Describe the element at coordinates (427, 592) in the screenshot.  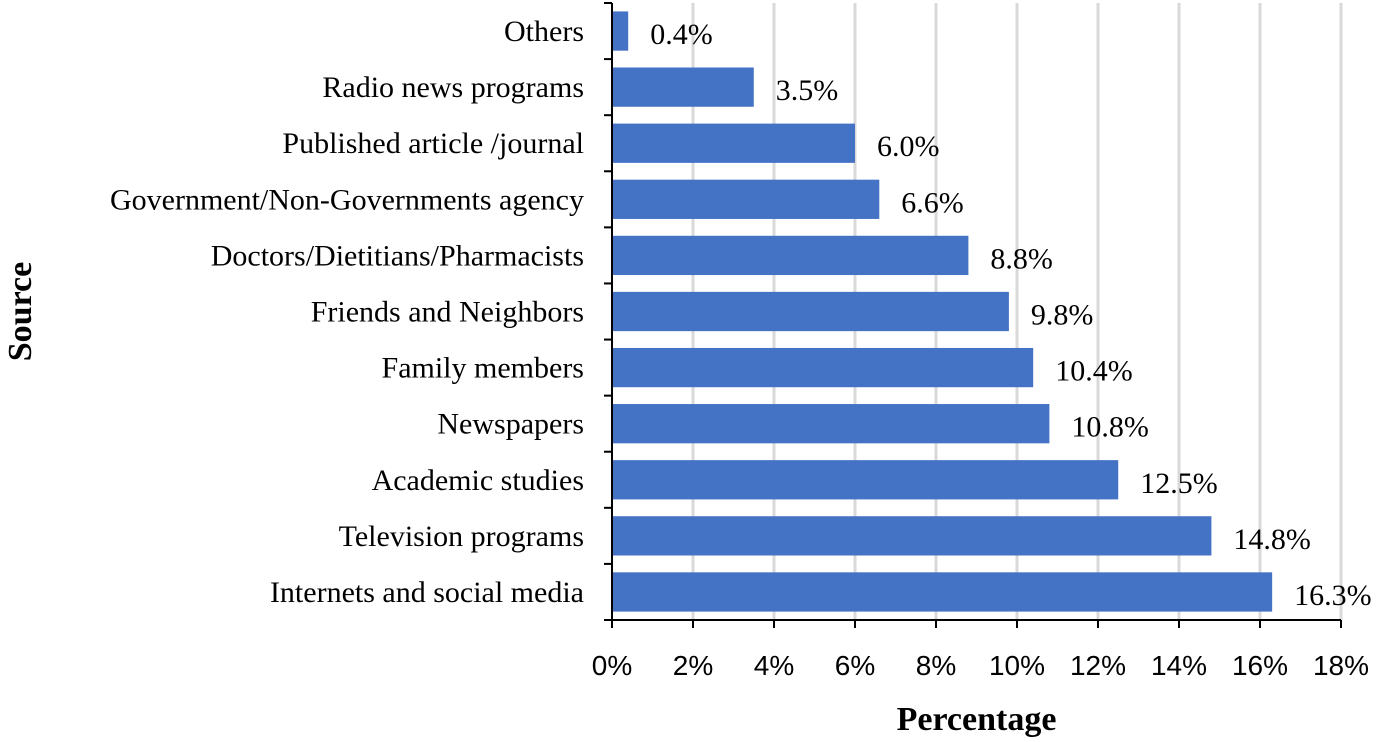
I see `category-label: Internets and social media` at that location.